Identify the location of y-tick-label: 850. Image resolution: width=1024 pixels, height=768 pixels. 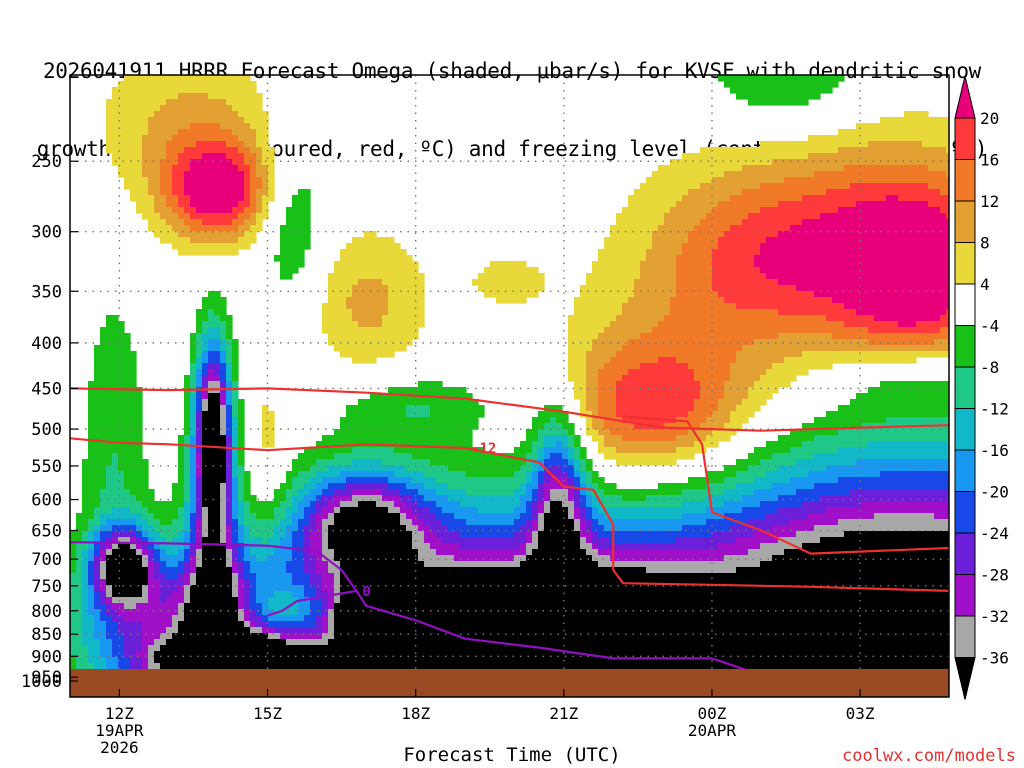
(46, 635).